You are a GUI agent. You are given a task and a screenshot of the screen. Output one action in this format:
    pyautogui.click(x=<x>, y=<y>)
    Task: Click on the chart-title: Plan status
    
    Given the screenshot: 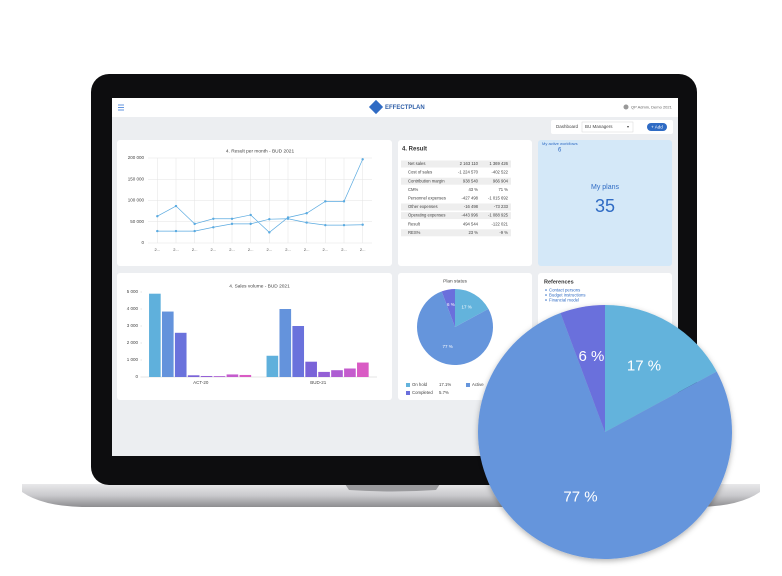 What is the action you would take?
    pyautogui.click(x=455, y=281)
    